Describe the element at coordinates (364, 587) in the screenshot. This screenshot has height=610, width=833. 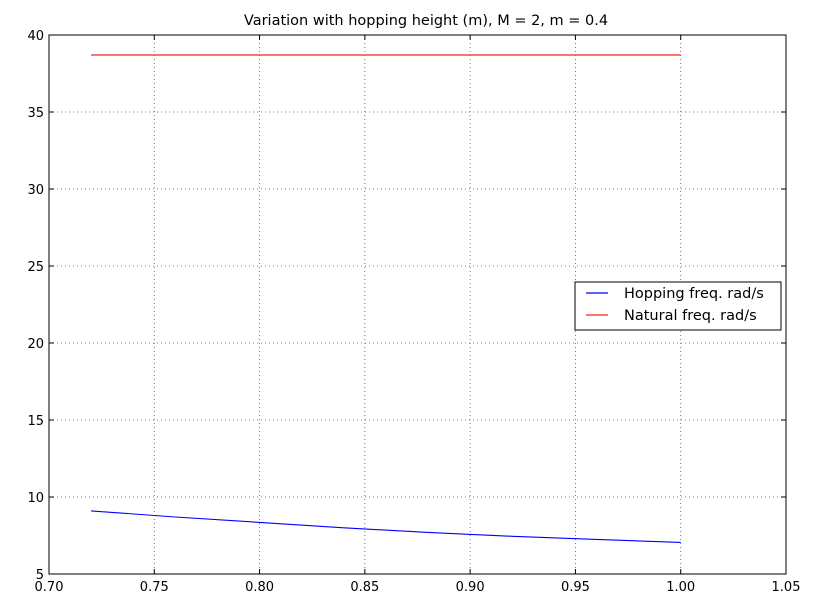
I see `x-tick-label: 0.85` at that location.